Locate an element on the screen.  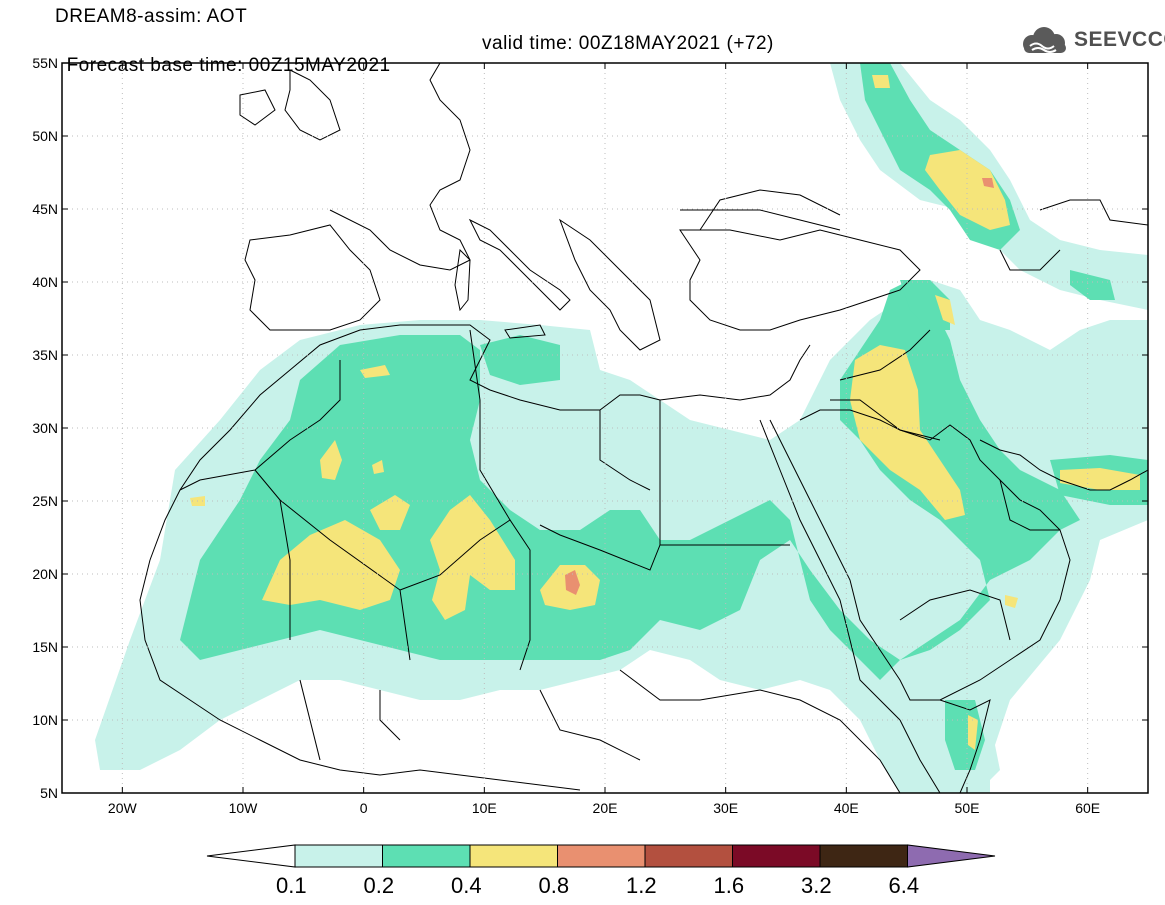
map-title: DREAM8-assim: AOT is located at coordinates (151, 16).